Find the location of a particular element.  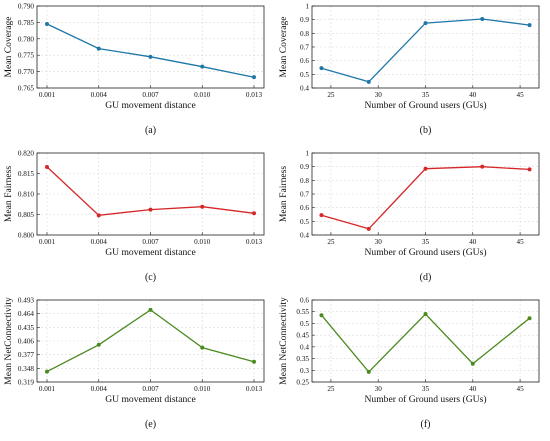

y-tick-label: 0.790 is located at coordinates (26, 7).